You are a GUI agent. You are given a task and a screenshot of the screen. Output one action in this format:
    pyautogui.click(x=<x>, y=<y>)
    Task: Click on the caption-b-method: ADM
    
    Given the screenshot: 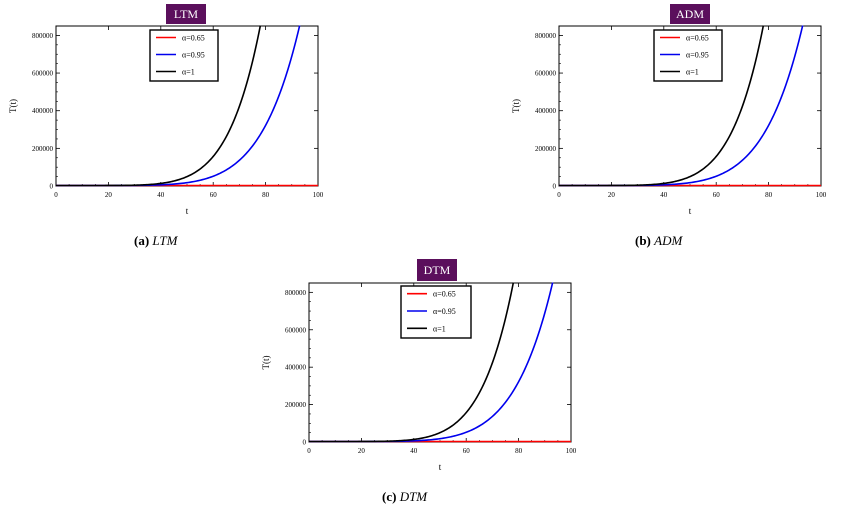 What is the action you would take?
    pyautogui.click(x=668, y=240)
    